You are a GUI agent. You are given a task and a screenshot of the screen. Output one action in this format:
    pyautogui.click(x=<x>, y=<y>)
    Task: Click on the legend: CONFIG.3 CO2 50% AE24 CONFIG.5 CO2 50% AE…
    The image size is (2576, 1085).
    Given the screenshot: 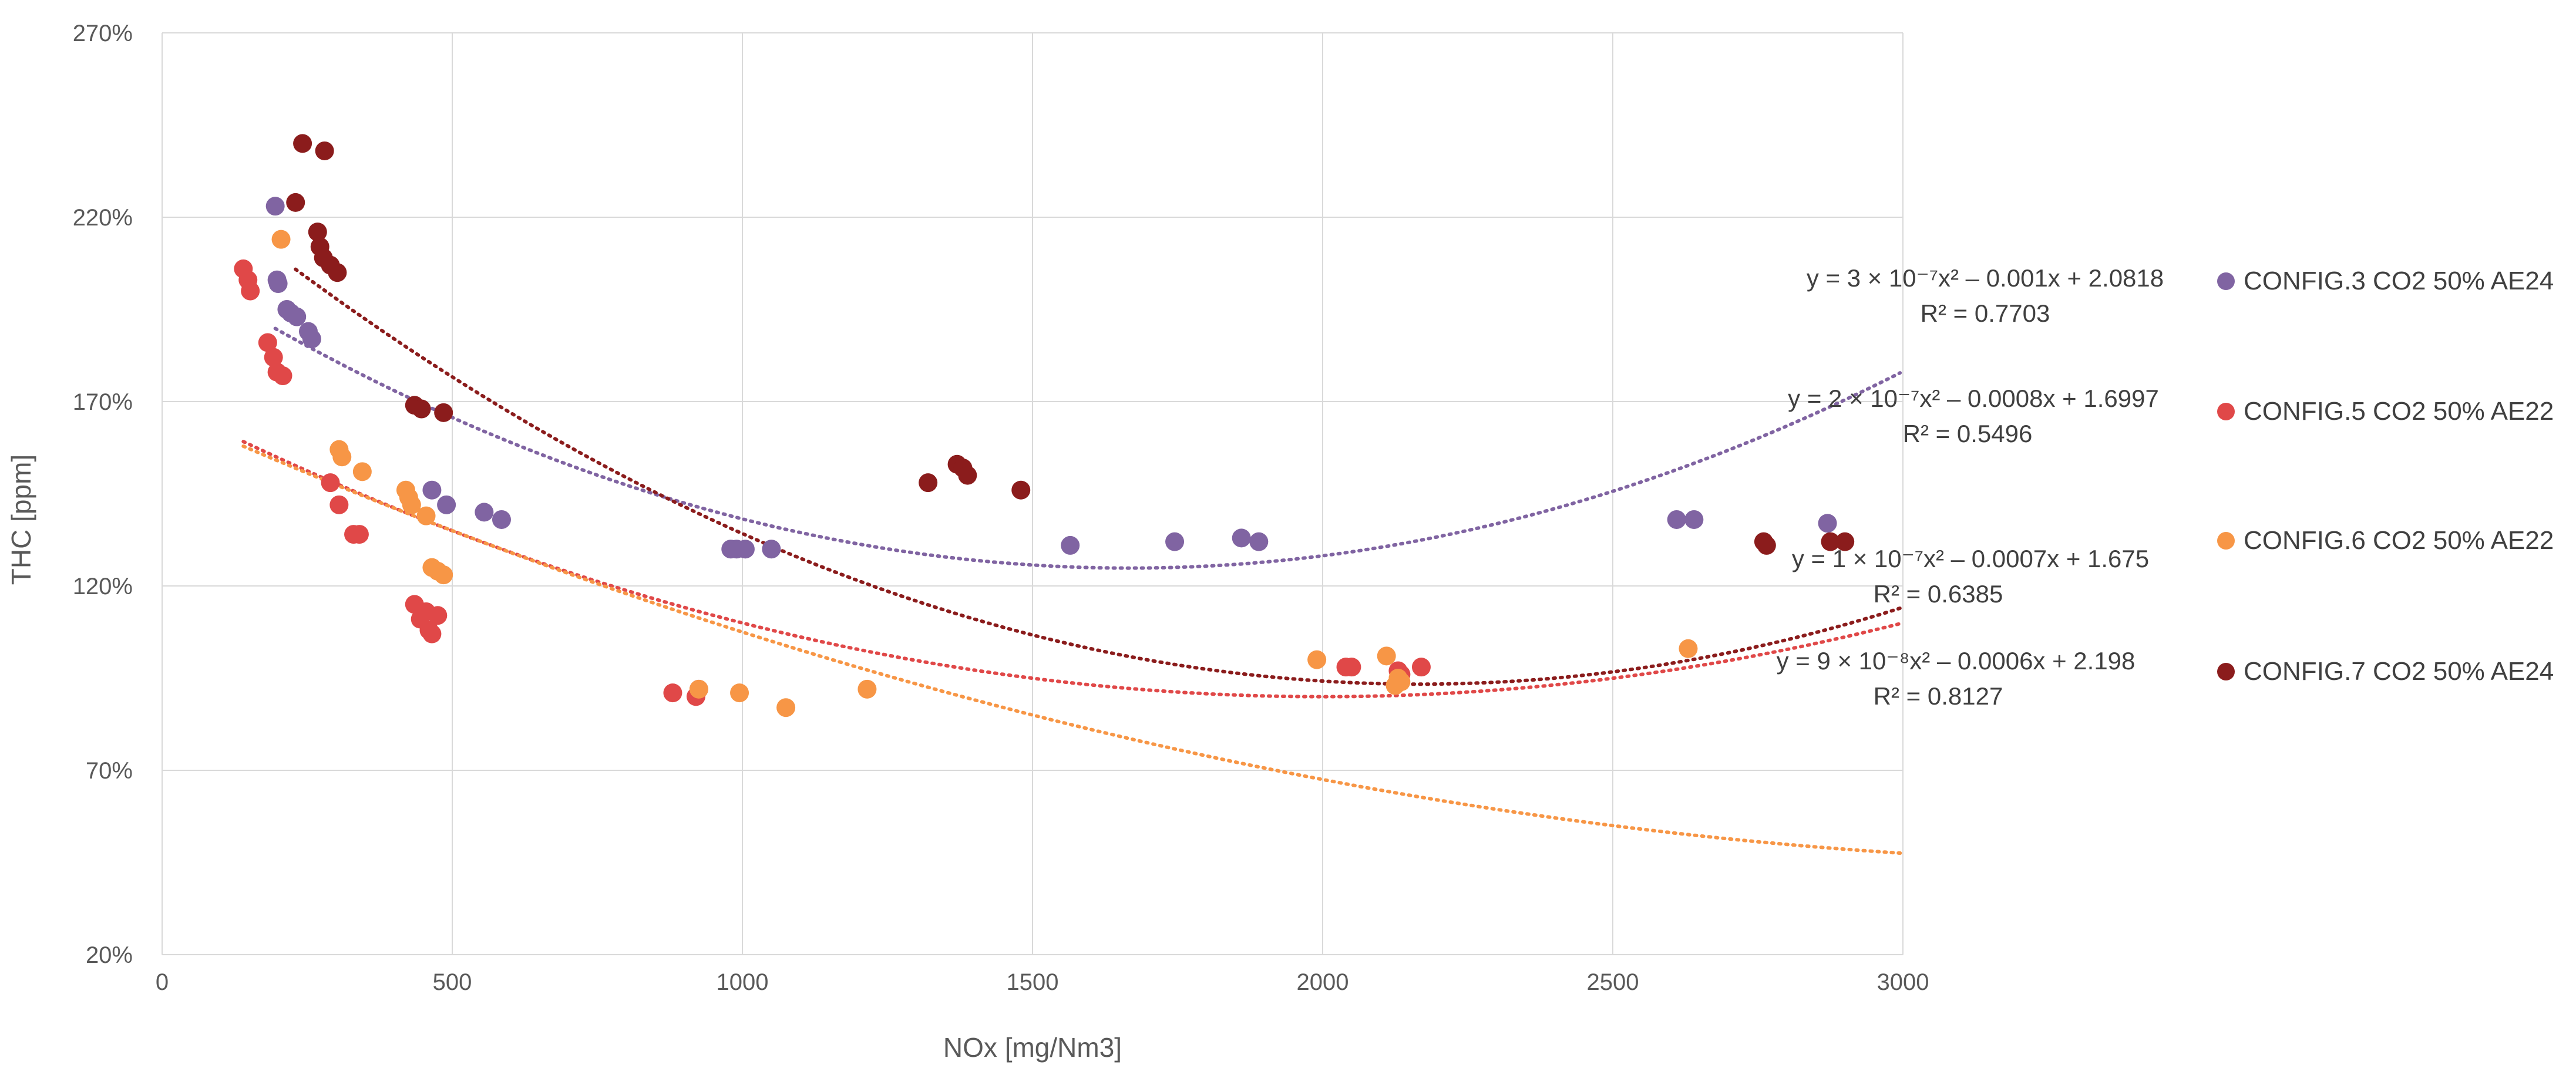 What is the action you would take?
    pyautogui.click(x=2385, y=476)
    